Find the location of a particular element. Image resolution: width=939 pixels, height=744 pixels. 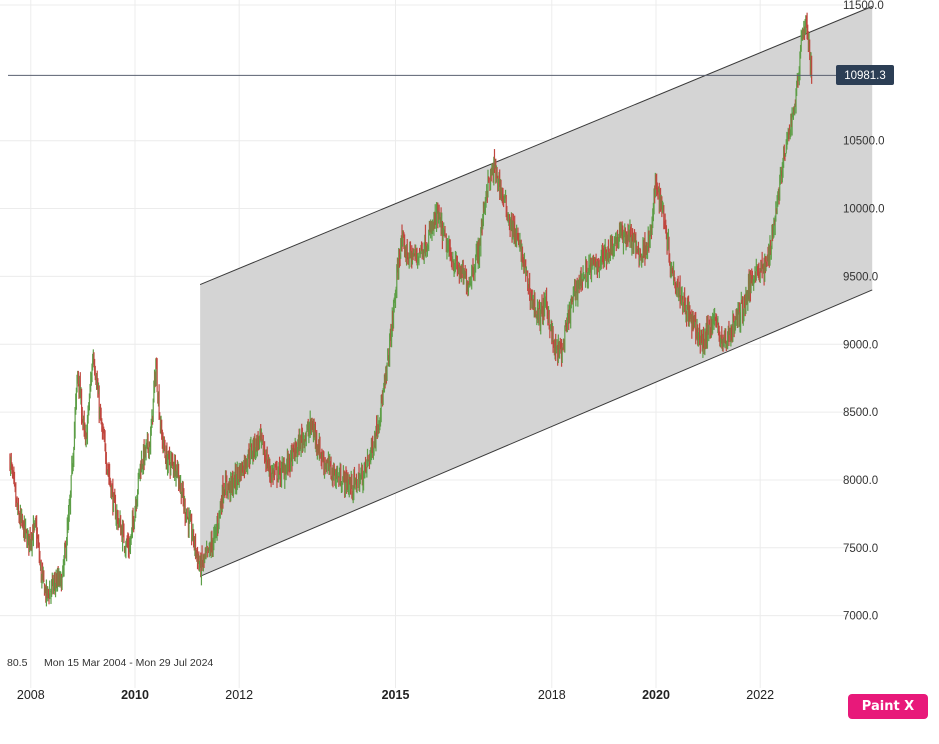

x-tick-2008: 2008 is located at coordinates (31, 695).